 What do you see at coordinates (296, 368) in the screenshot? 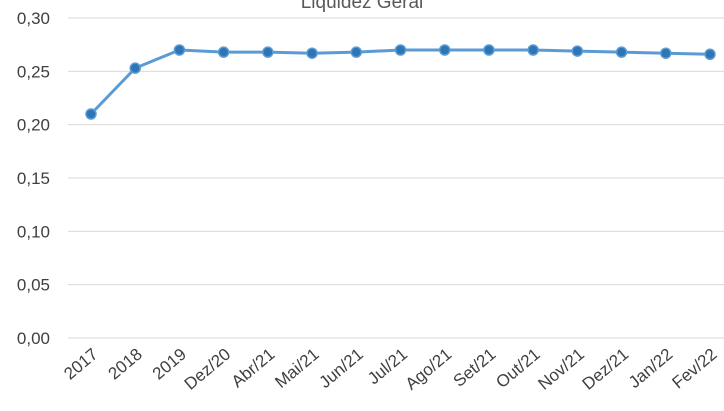
I see `x-tick-label: Mai/21` at bounding box center [296, 368].